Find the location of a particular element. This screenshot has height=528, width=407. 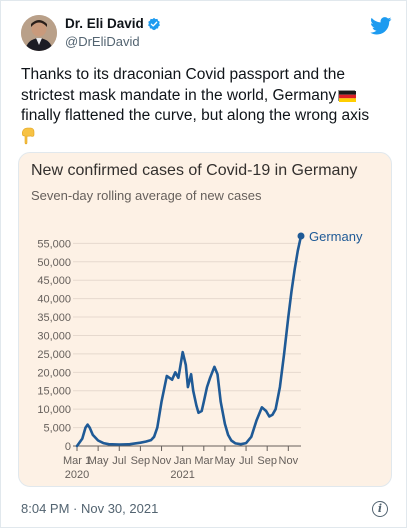

y-tick-label: 30,000 is located at coordinates (54, 336).